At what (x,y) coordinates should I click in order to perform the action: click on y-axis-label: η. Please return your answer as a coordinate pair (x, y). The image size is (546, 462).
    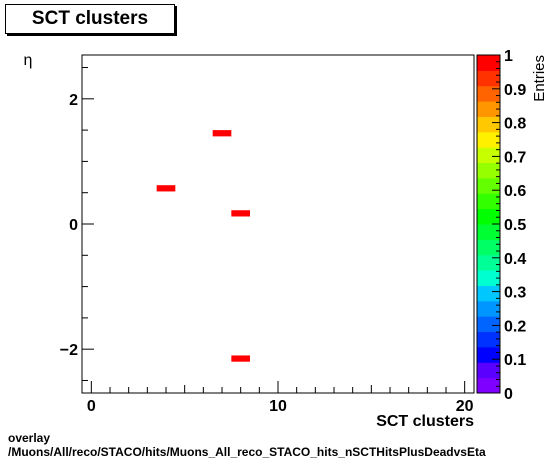
    Looking at the image, I should click on (28, 60).